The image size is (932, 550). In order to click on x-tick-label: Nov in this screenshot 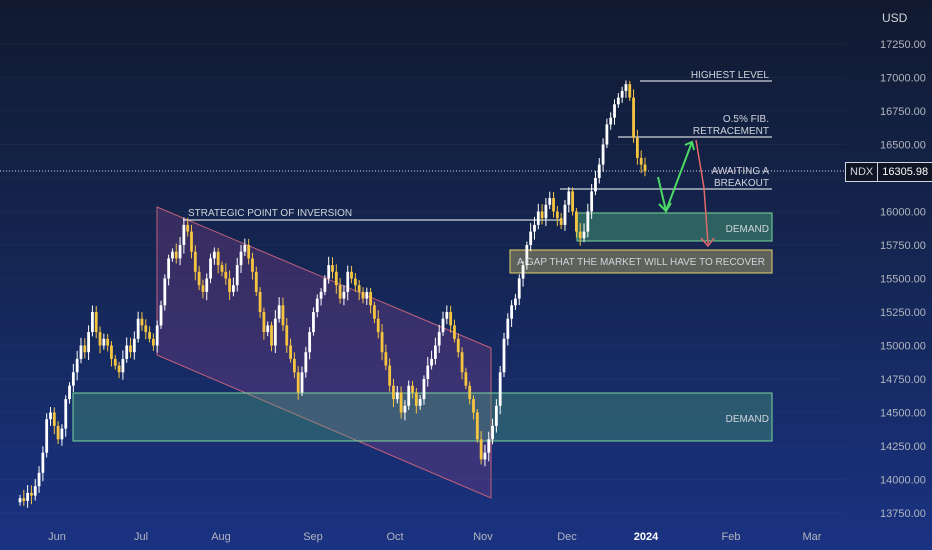, I will do `click(483, 537)`.